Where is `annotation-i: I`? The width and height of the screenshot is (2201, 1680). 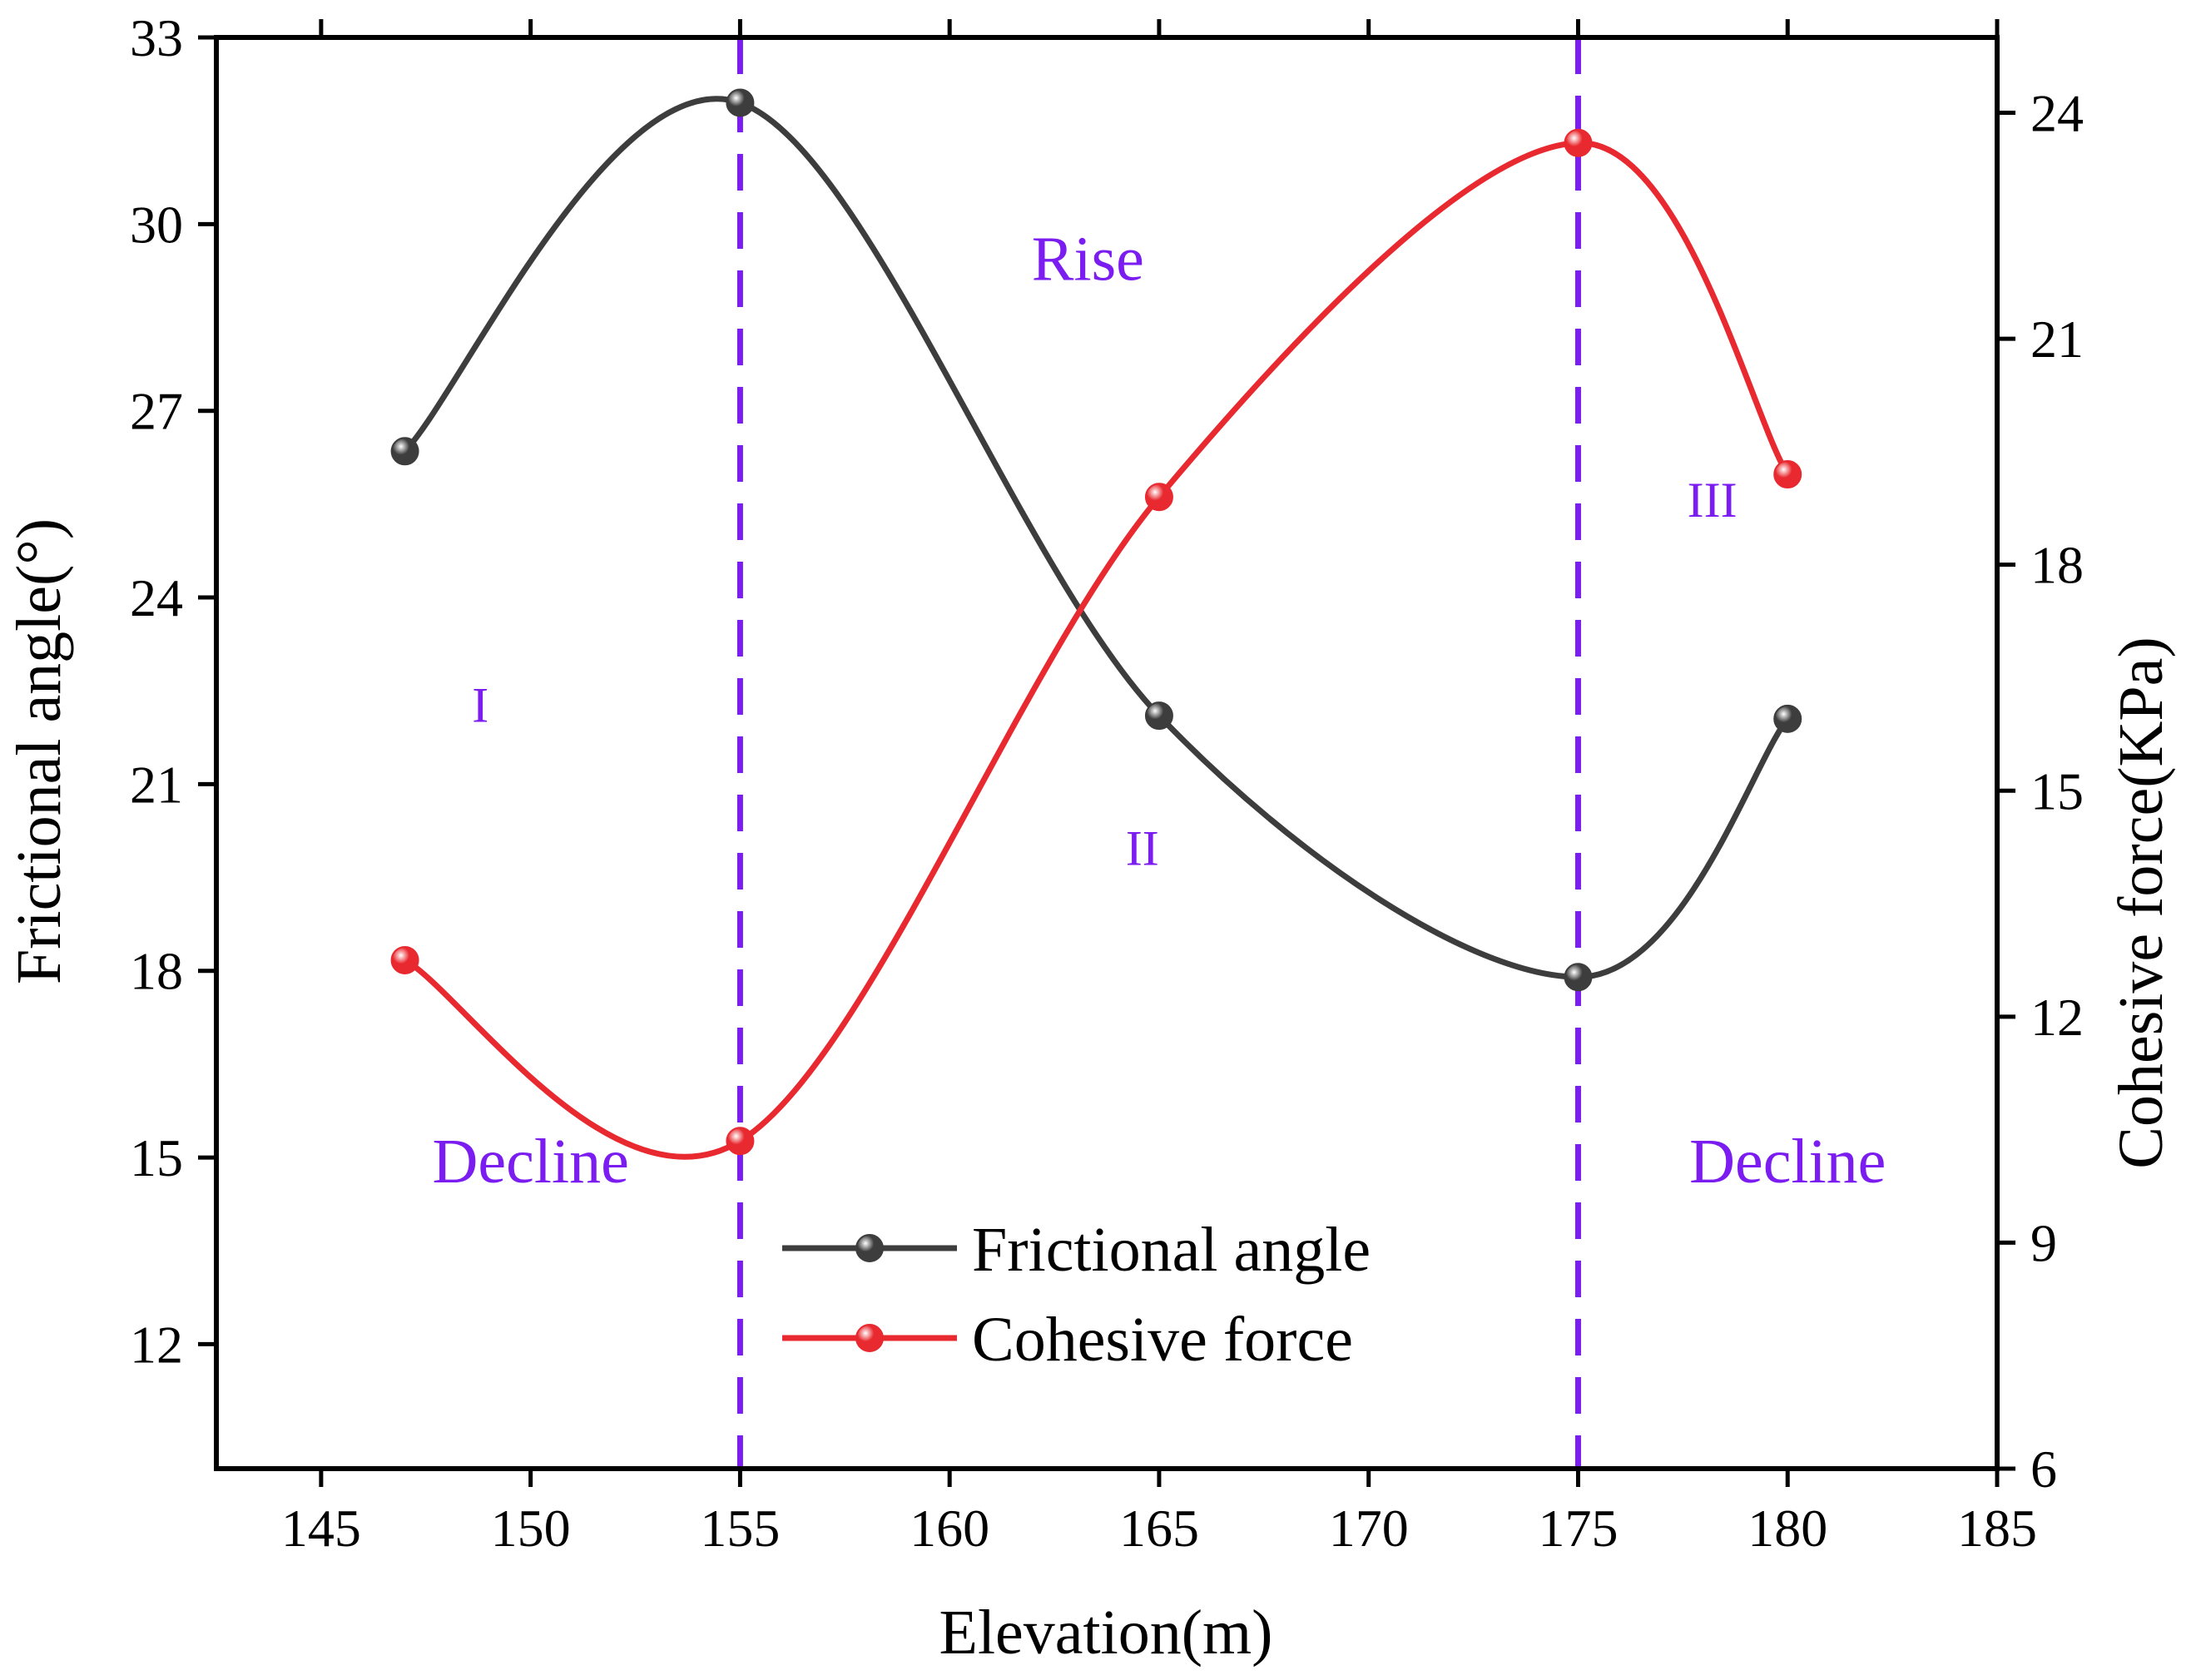 annotation-i: I is located at coordinates (480, 705).